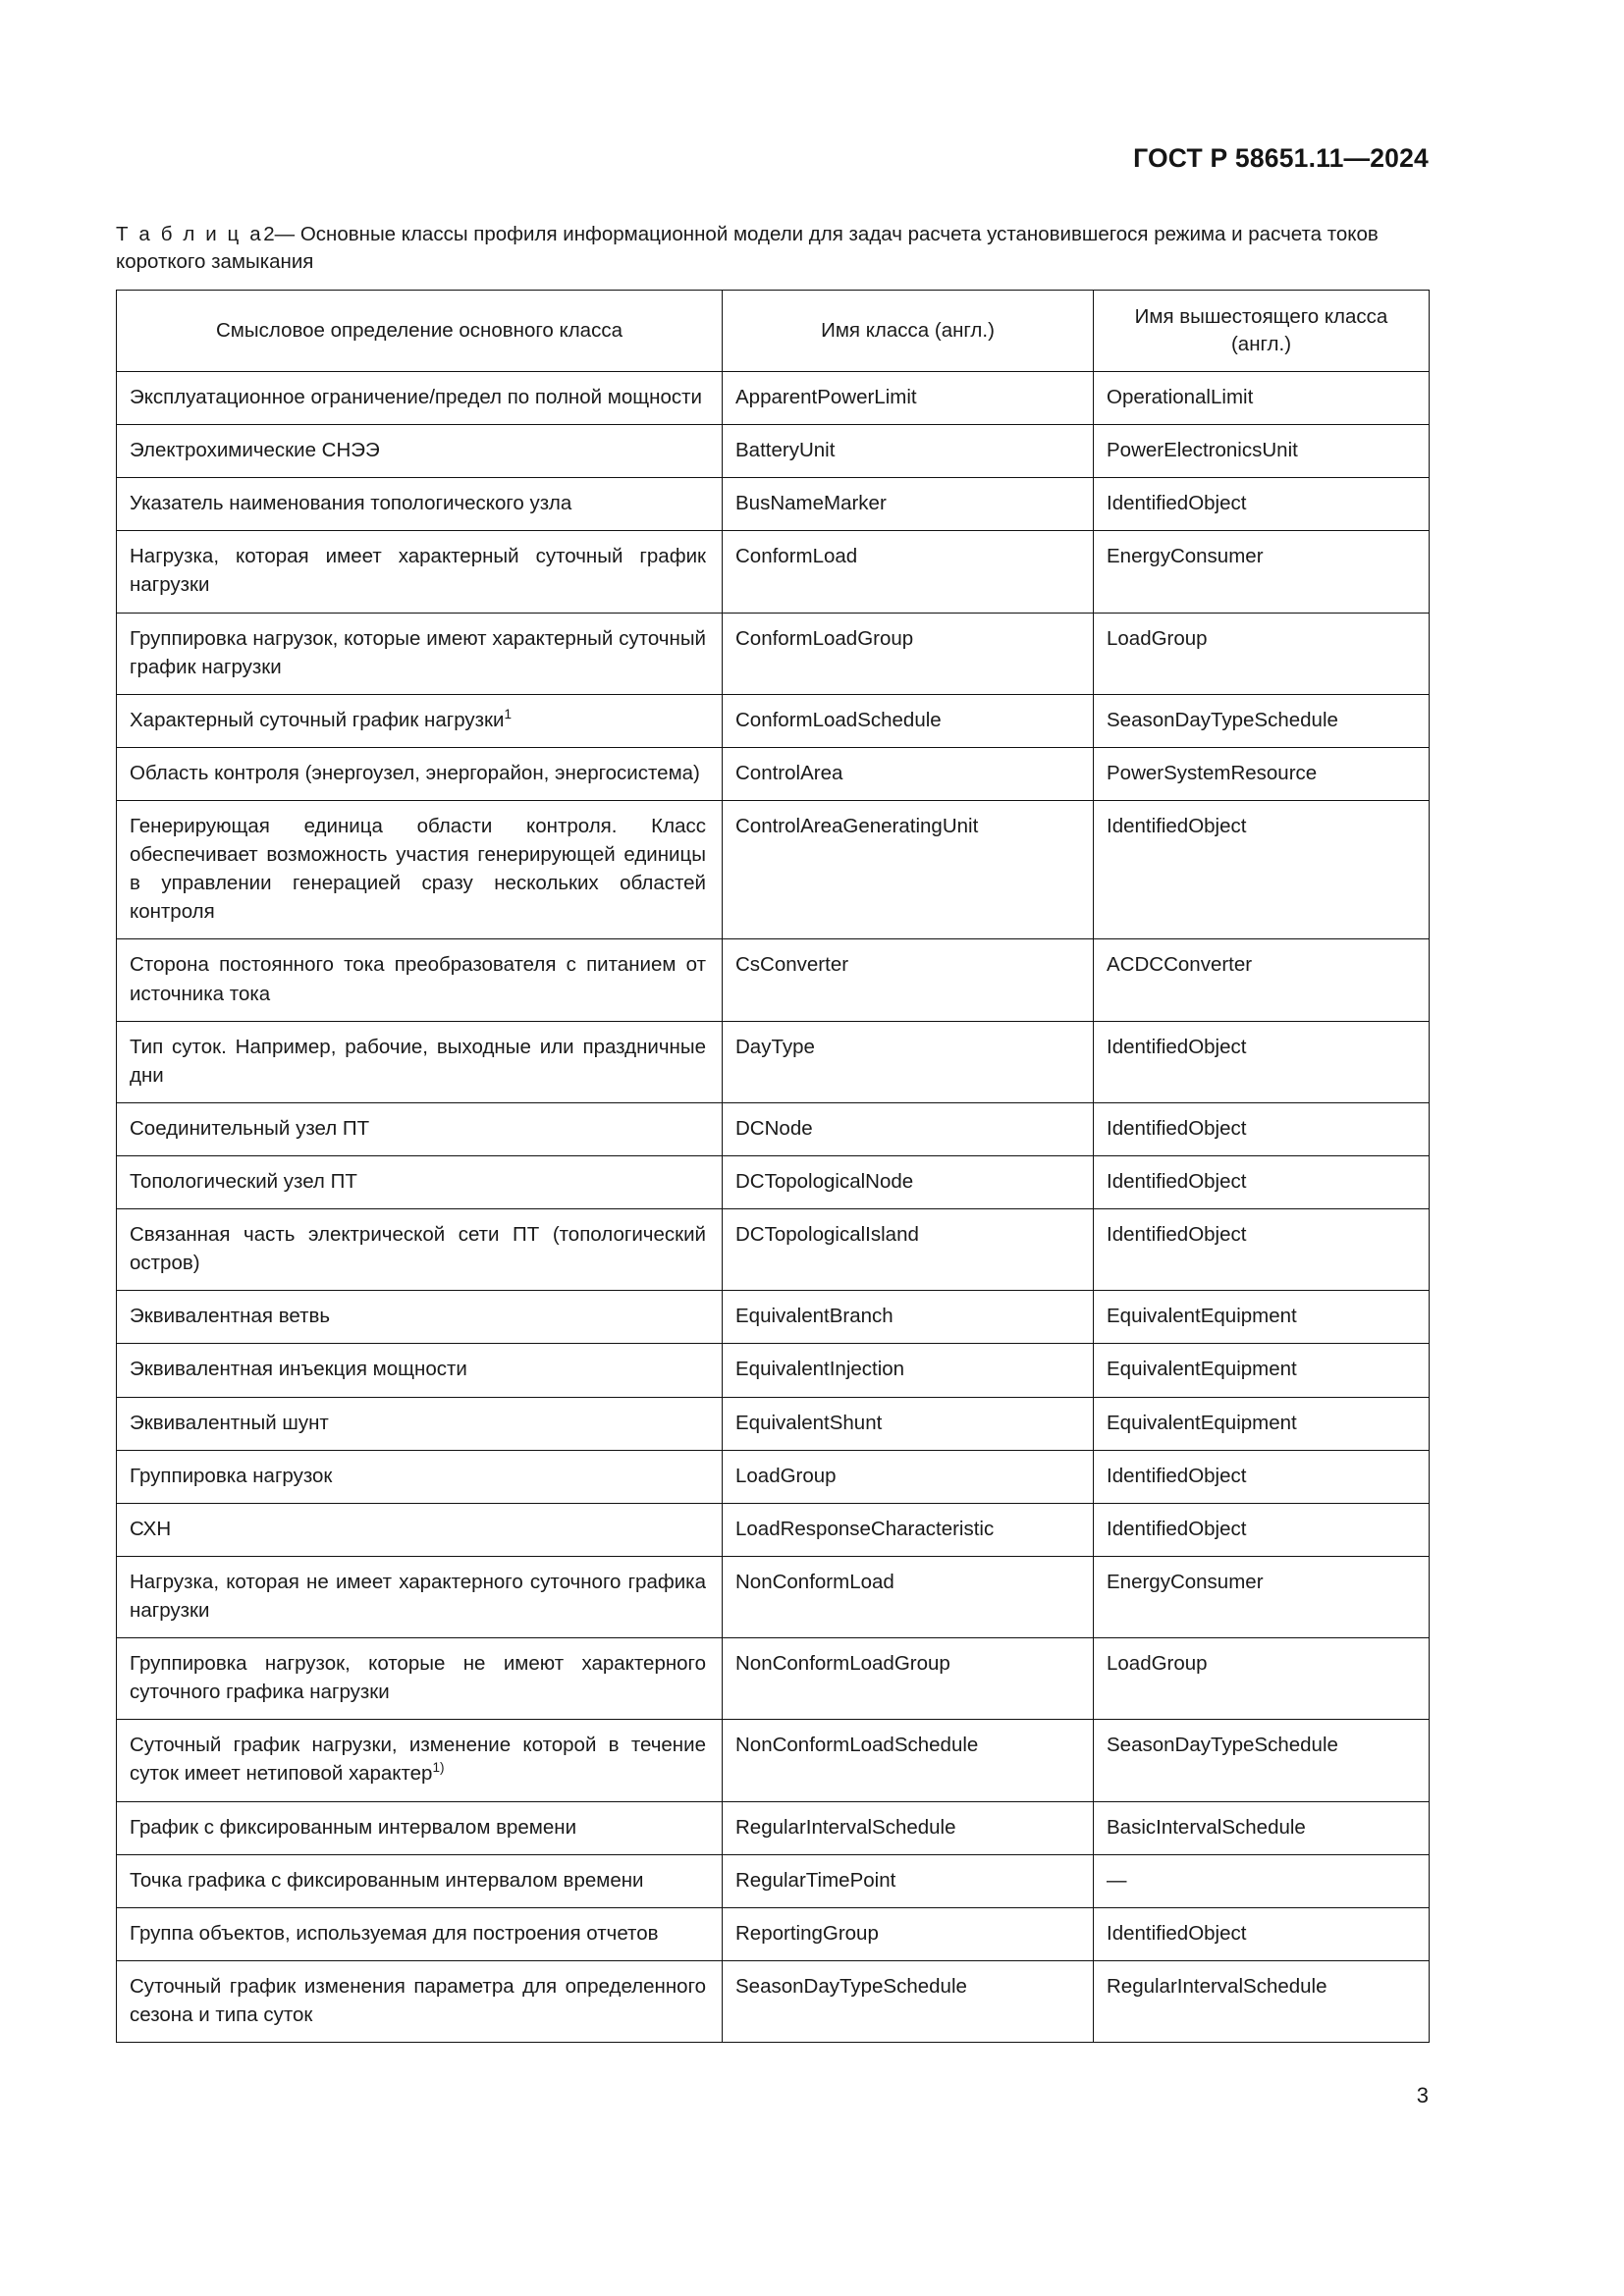 The image size is (1624, 2296). What do you see at coordinates (908, 980) in the screenshot?
I see `cell-class-name: CsConverter` at bounding box center [908, 980].